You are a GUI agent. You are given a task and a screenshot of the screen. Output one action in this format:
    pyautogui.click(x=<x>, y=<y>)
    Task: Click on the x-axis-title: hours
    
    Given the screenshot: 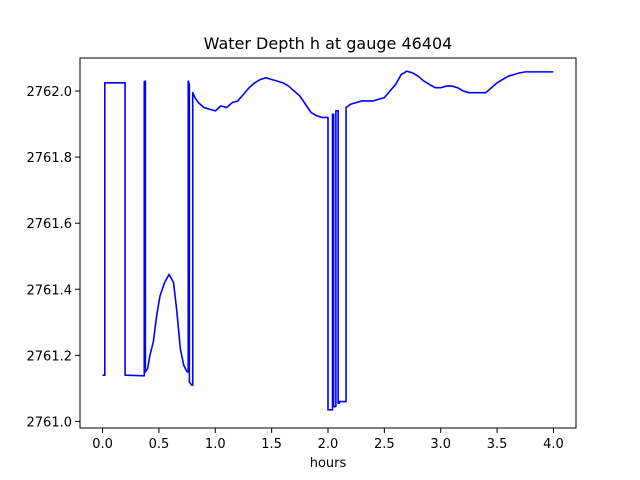 What is the action you would take?
    pyautogui.click(x=328, y=463)
    